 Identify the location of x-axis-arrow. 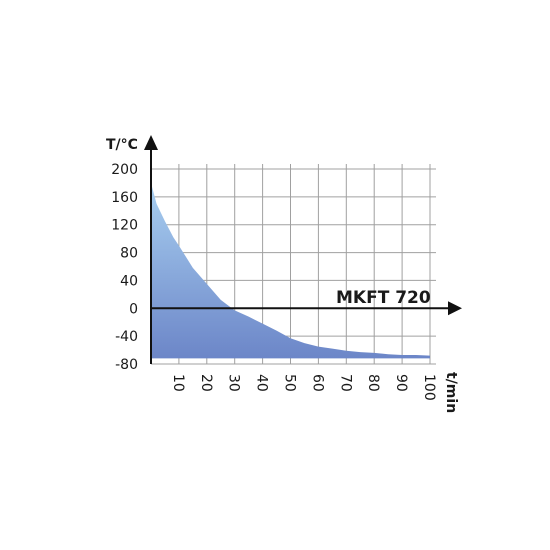
(455, 308).